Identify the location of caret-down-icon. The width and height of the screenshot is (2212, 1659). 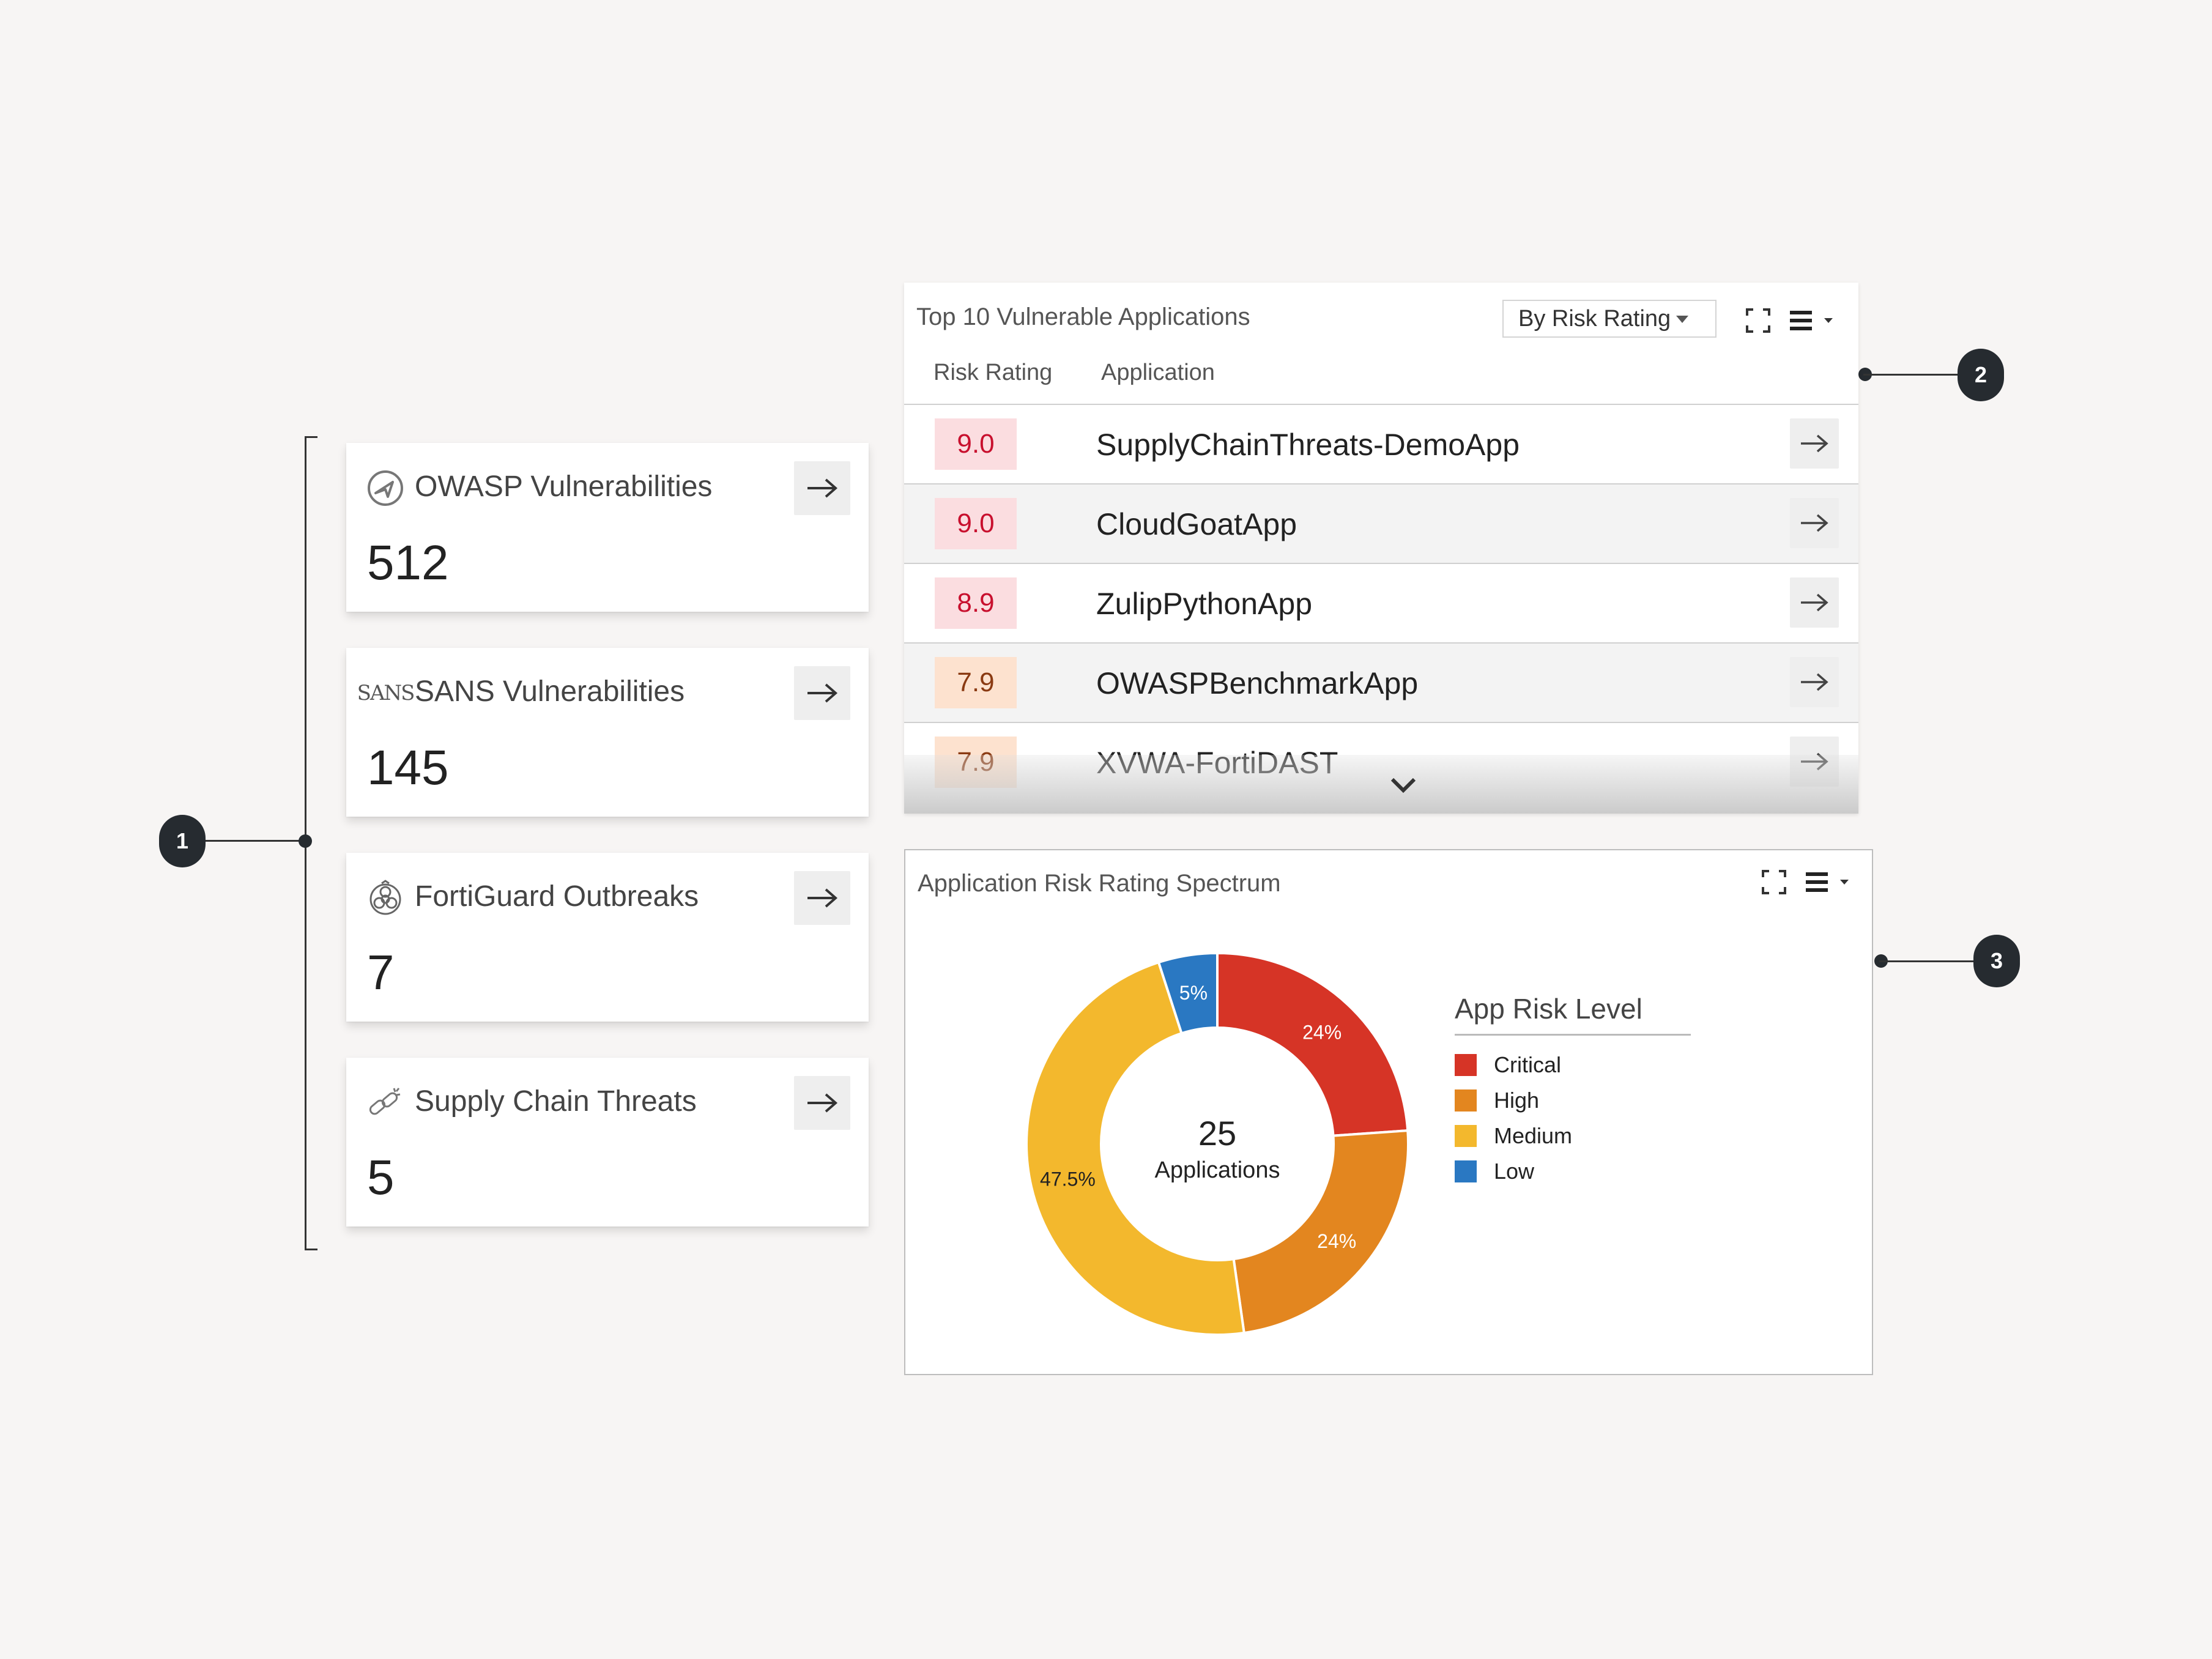
(1682, 319).